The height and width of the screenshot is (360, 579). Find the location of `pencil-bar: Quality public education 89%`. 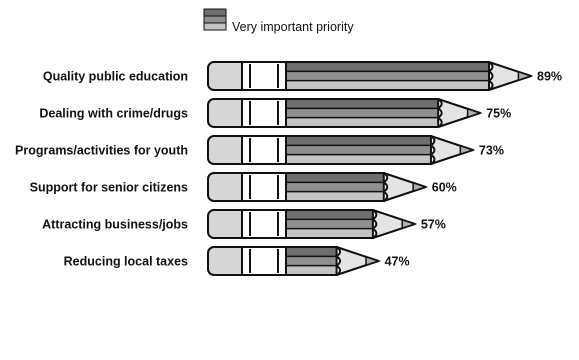

pencil-bar: Quality public education 89% is located at coordinates (302, 76).